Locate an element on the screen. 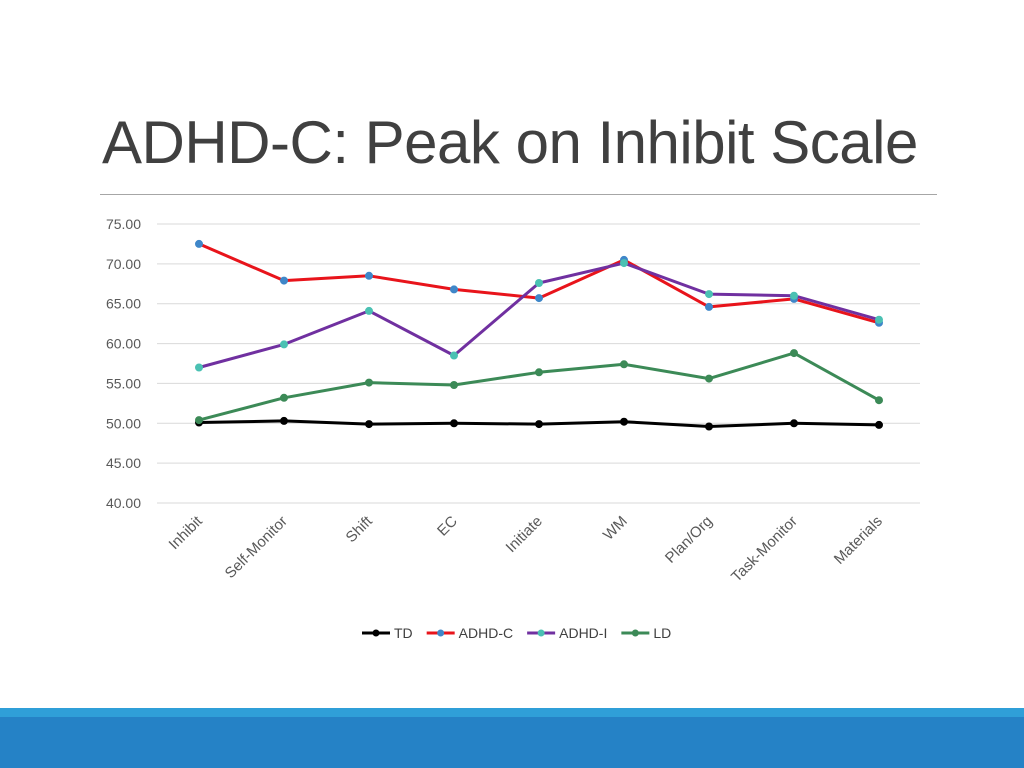  x-tick-label: Initiate is located at coordinates (524, 534).